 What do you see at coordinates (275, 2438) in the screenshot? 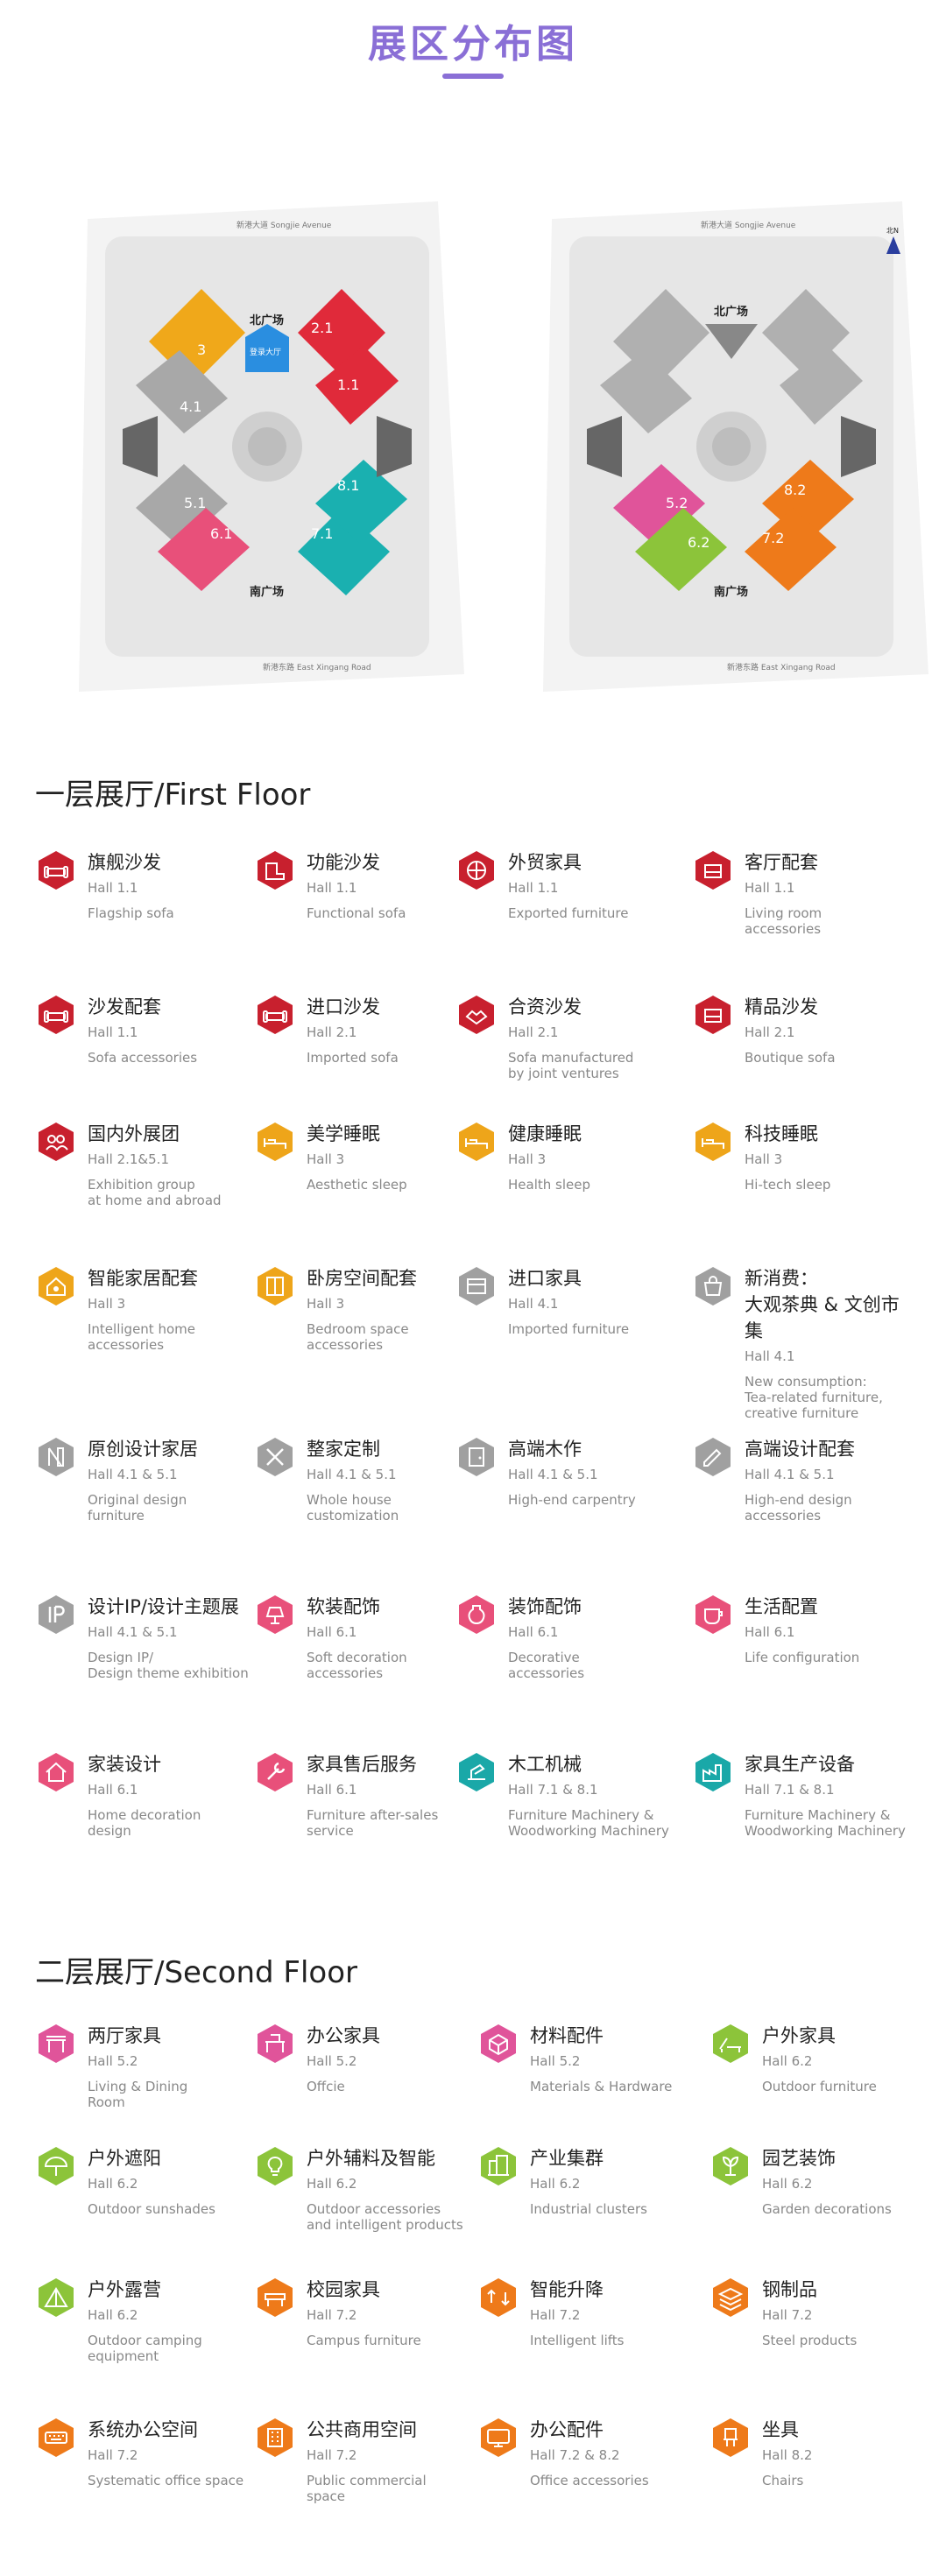
I see `office-building-icon` at bounding box center [275, 2438].